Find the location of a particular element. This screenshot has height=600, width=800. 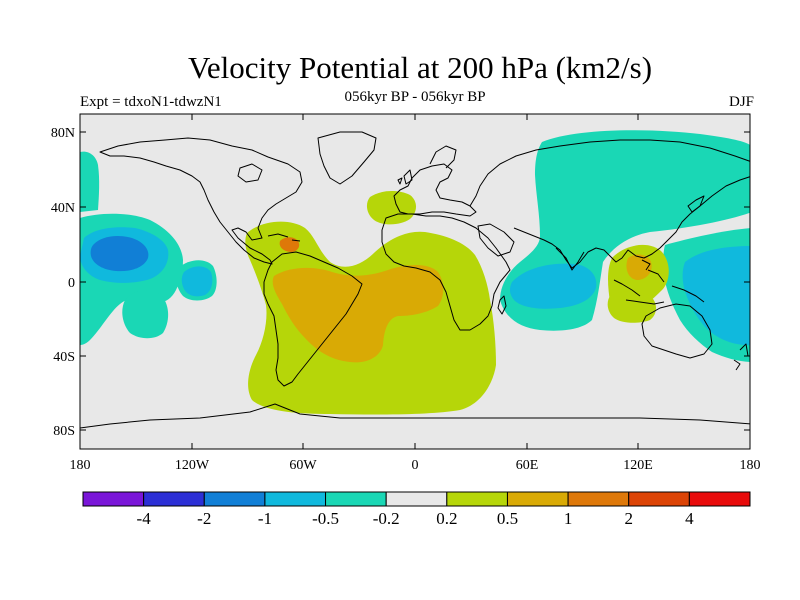

lon-label: 0 is located at coordinates (415, 465).